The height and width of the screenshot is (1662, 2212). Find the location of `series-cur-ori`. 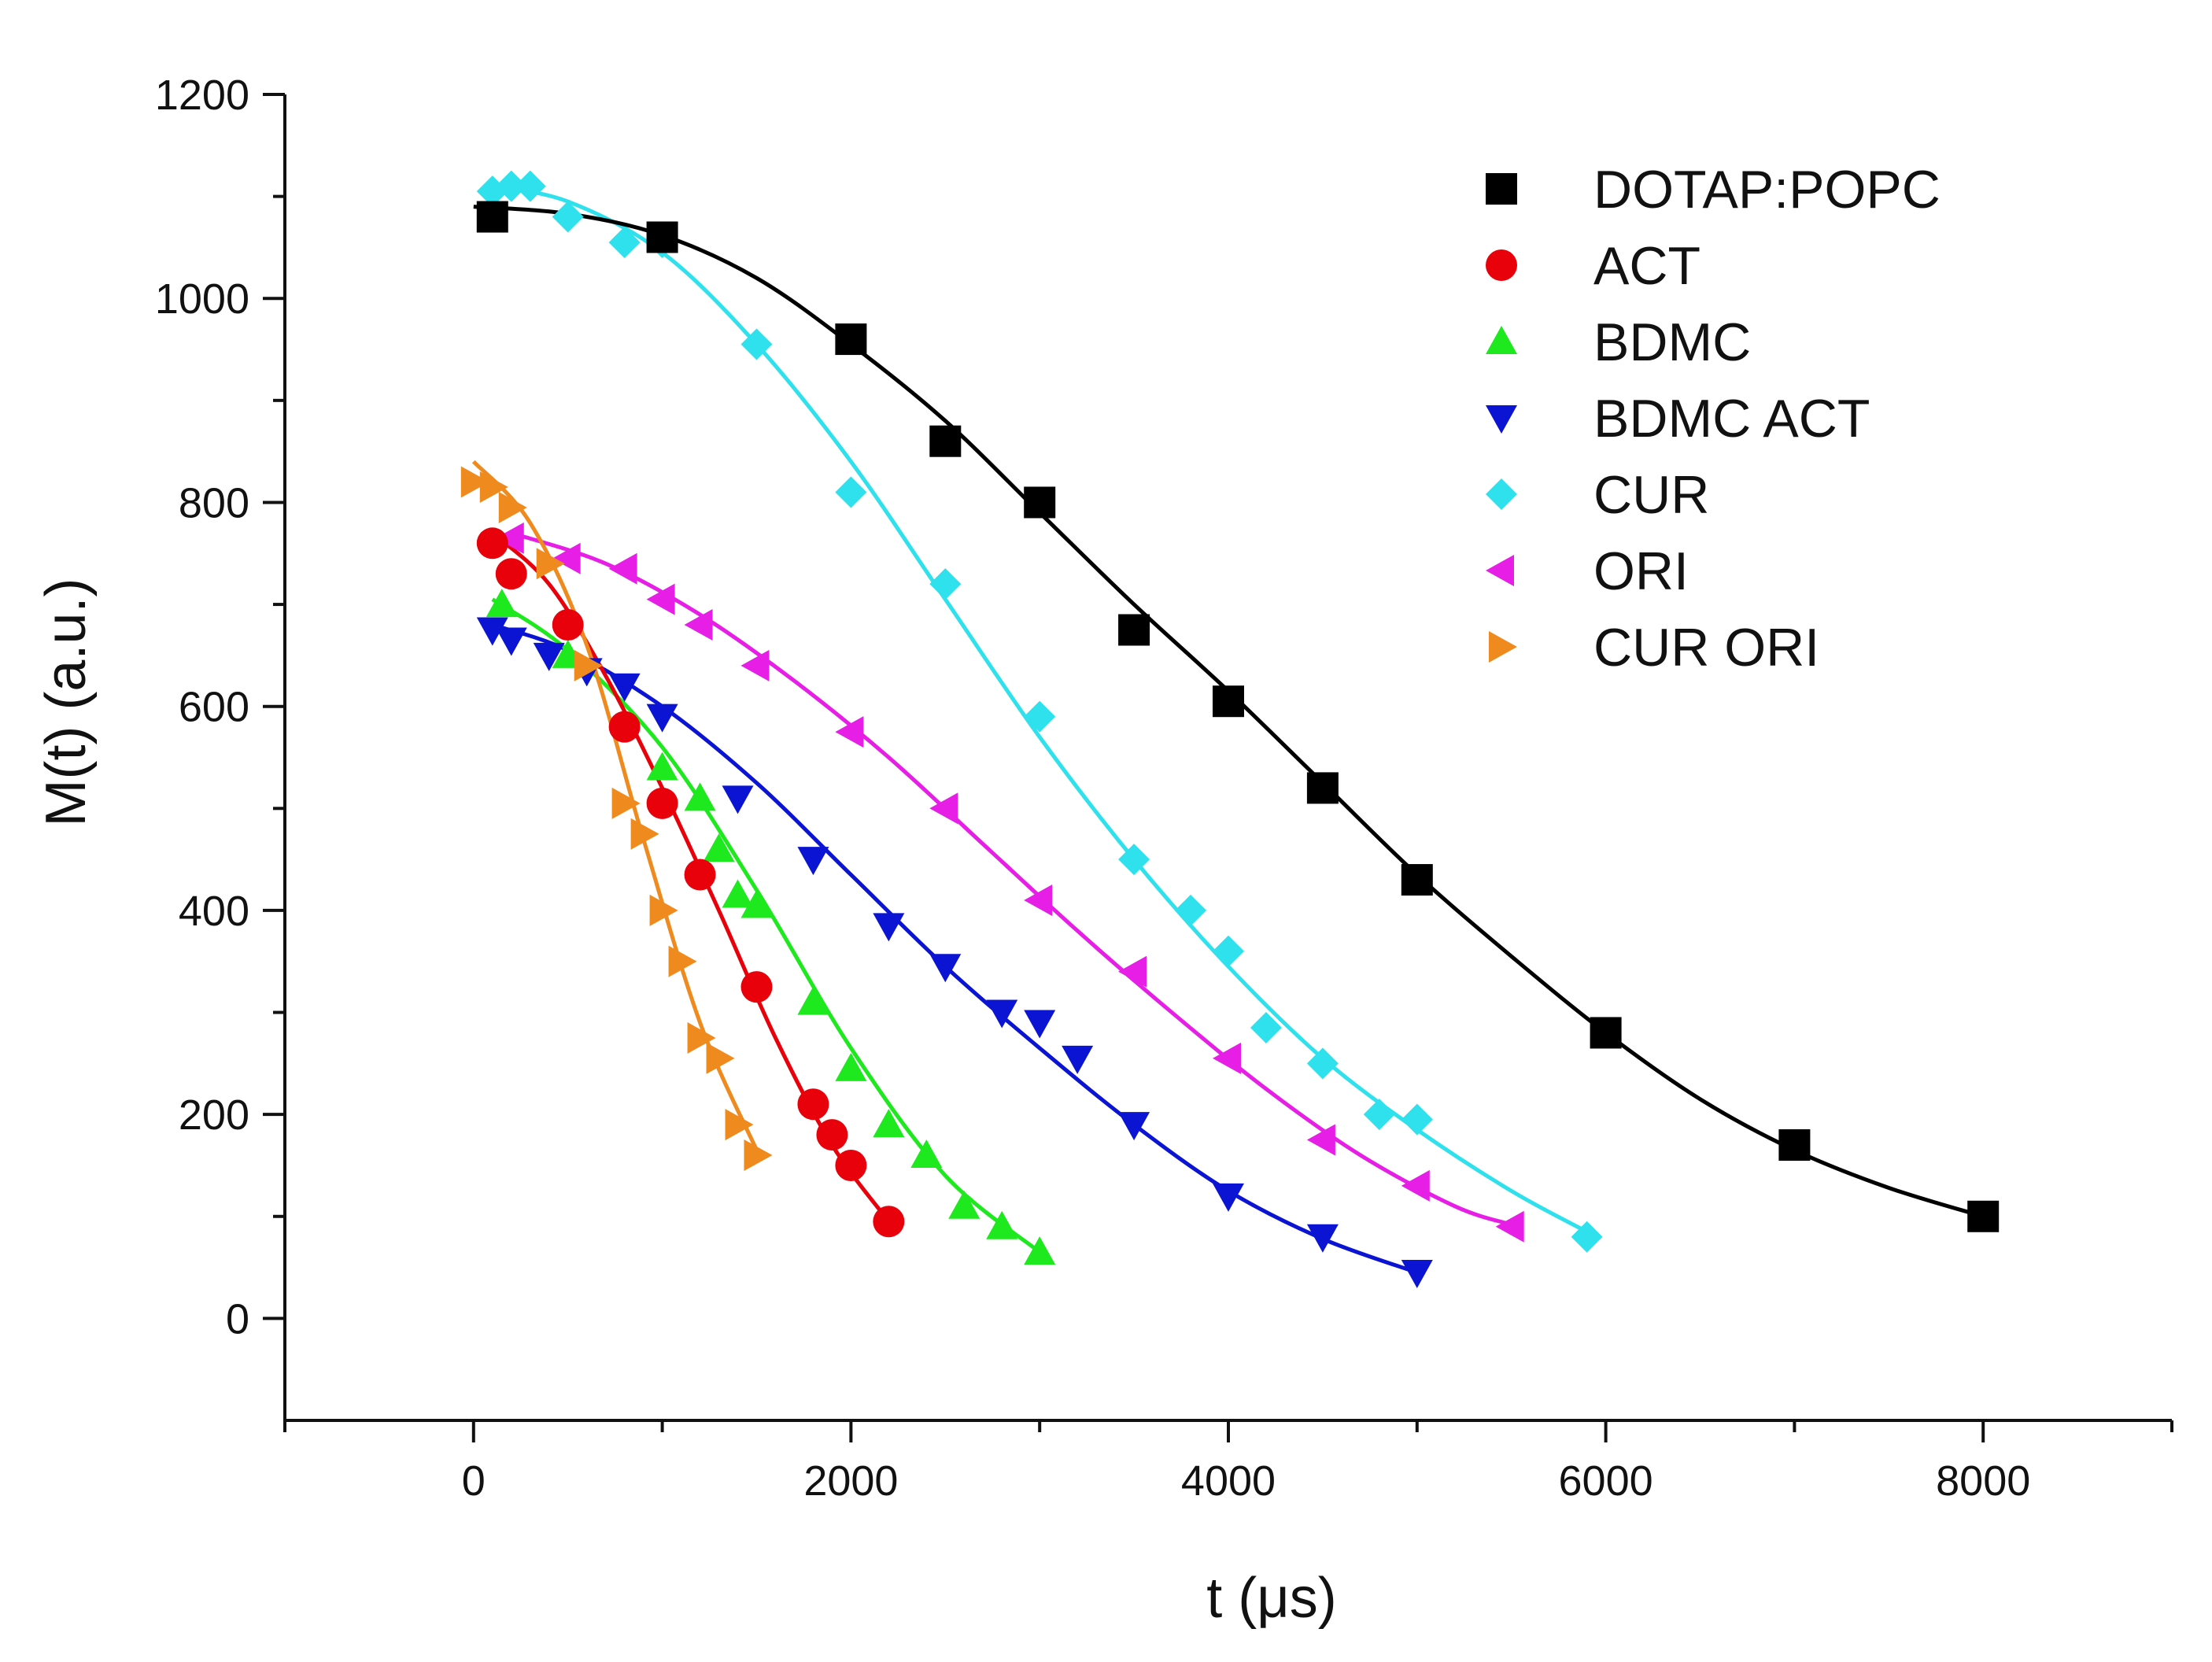

series-cur-ori is located at coordinates (616, 818).